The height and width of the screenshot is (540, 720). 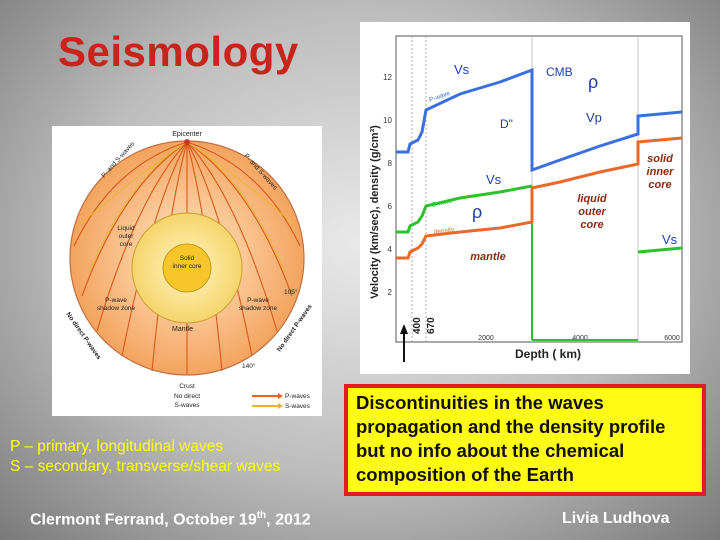 What do you see at coordinates (117, 446) in the screenshot?
I see `p-wave-definition: P – primary, longitudinal waves` at bounding box center [117, 446].